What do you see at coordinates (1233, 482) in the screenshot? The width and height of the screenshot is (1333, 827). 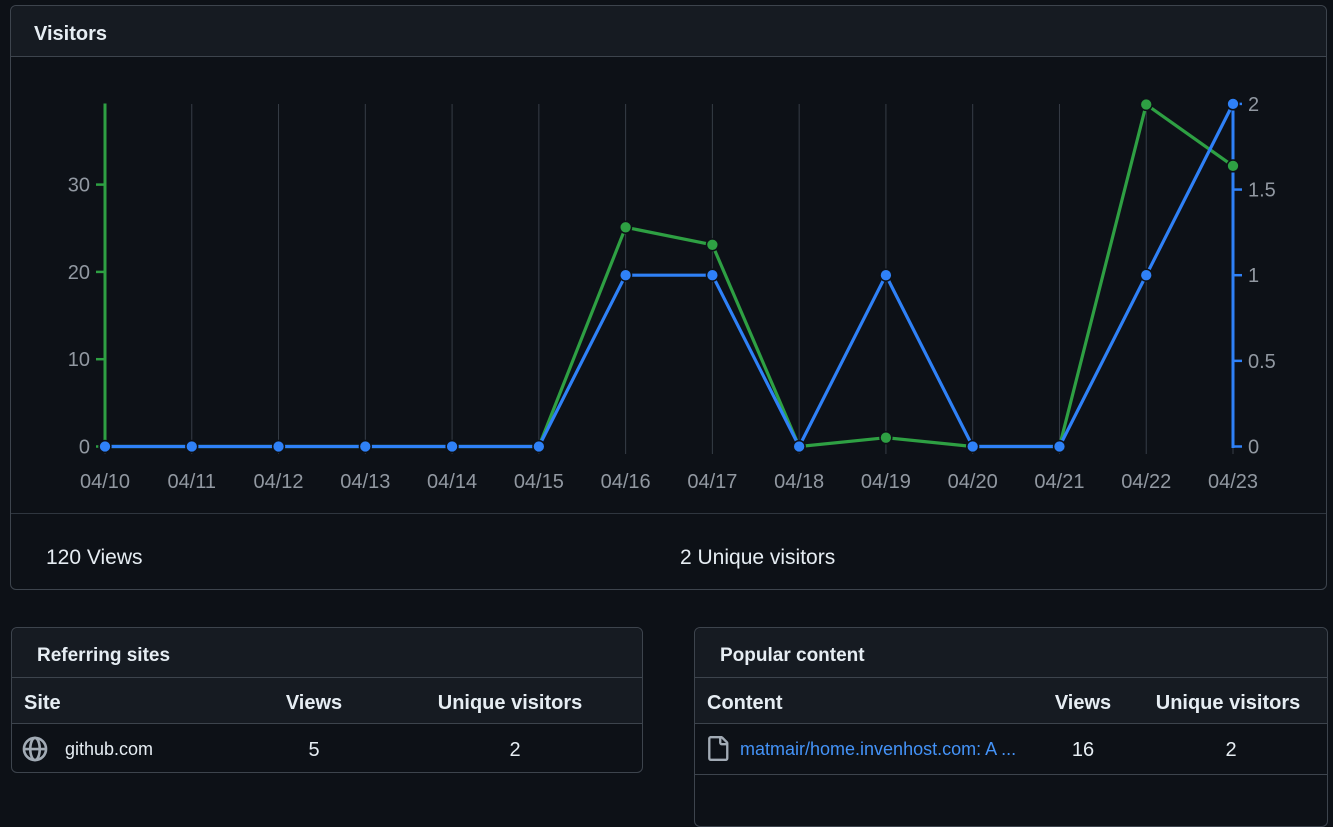 I see `svg-text: 04/23` at bounding box center [1233, 482].